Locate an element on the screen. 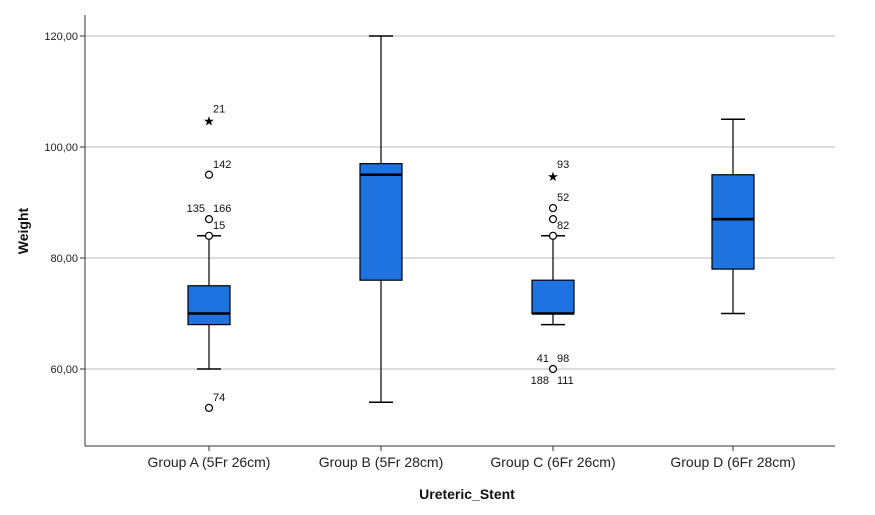 The image size is (875, 515). outlier-label: 21 is located at coordinates (219, 109).